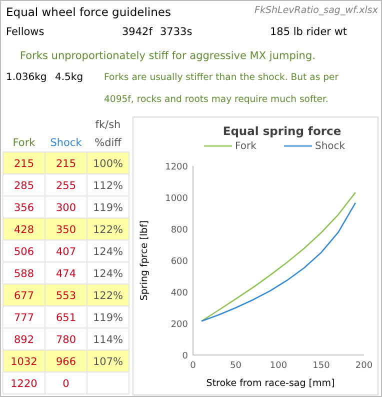 The width and height of the screenshot is (382, 397). I want to click on y-axis-title: Spring fprce [lbf], so click(144, 260).